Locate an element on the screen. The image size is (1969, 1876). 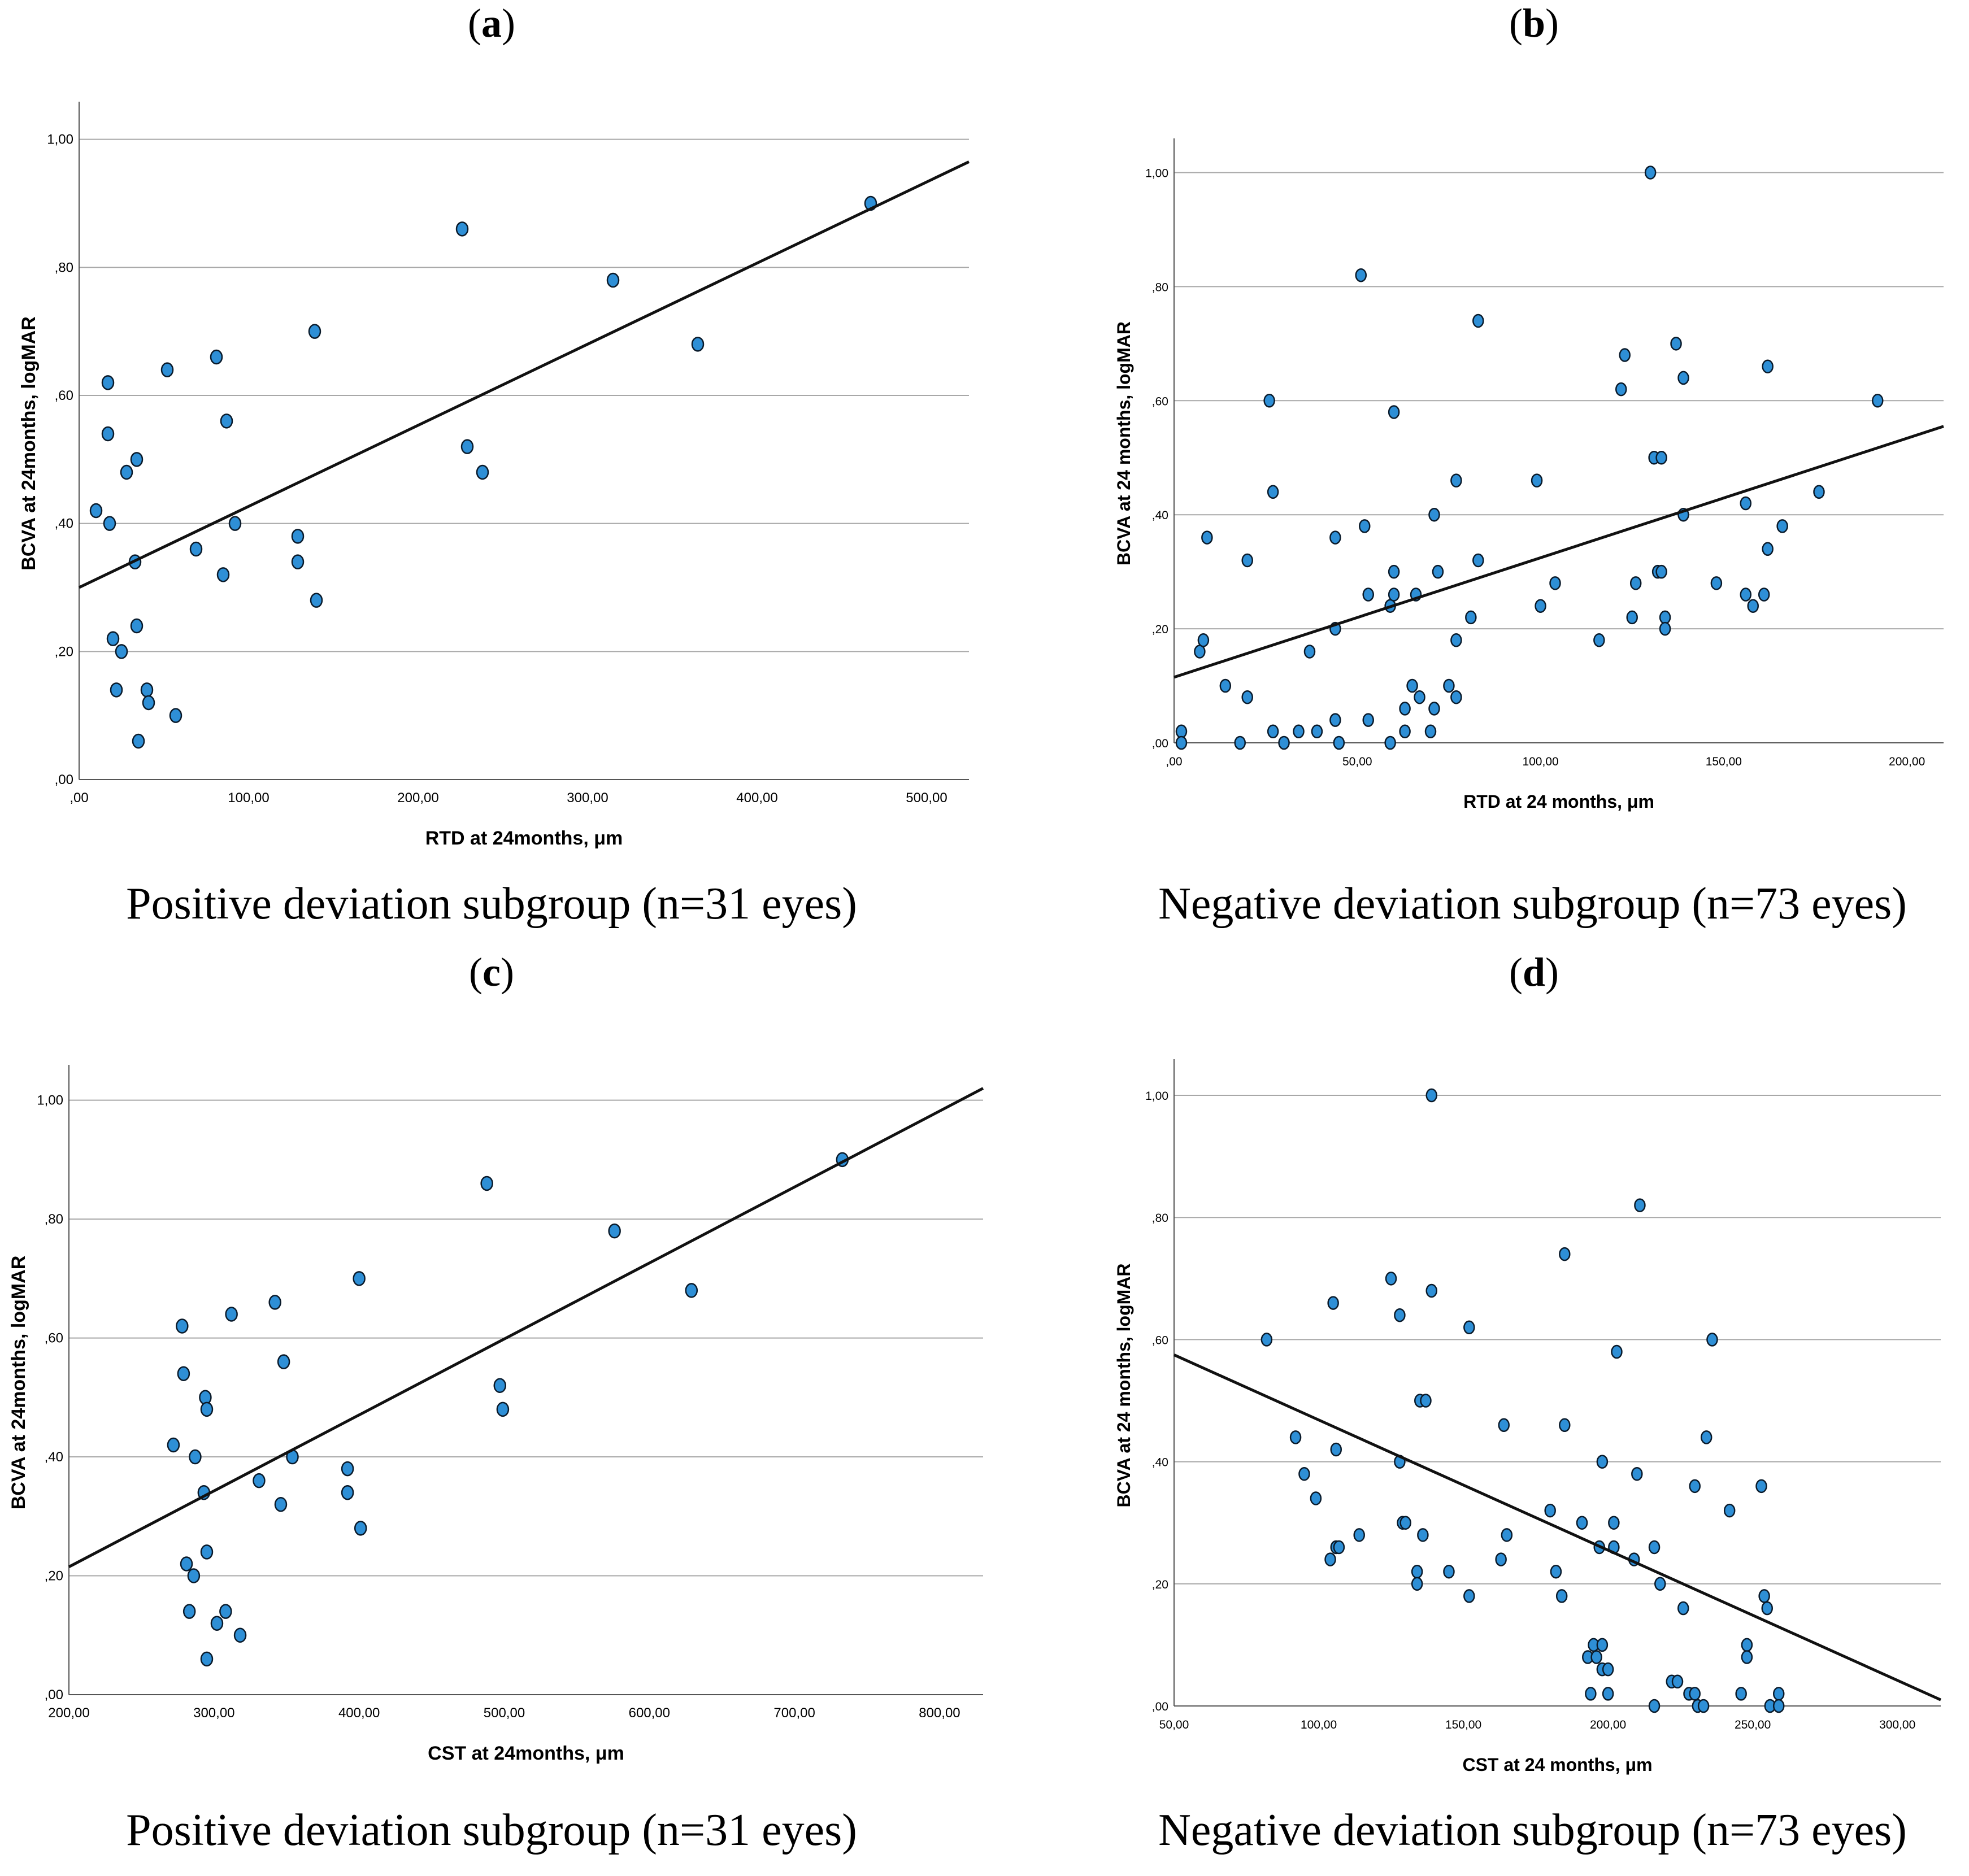
x-axis-label: CST at 24 months, μm is located at coordinates (1557, 1765).